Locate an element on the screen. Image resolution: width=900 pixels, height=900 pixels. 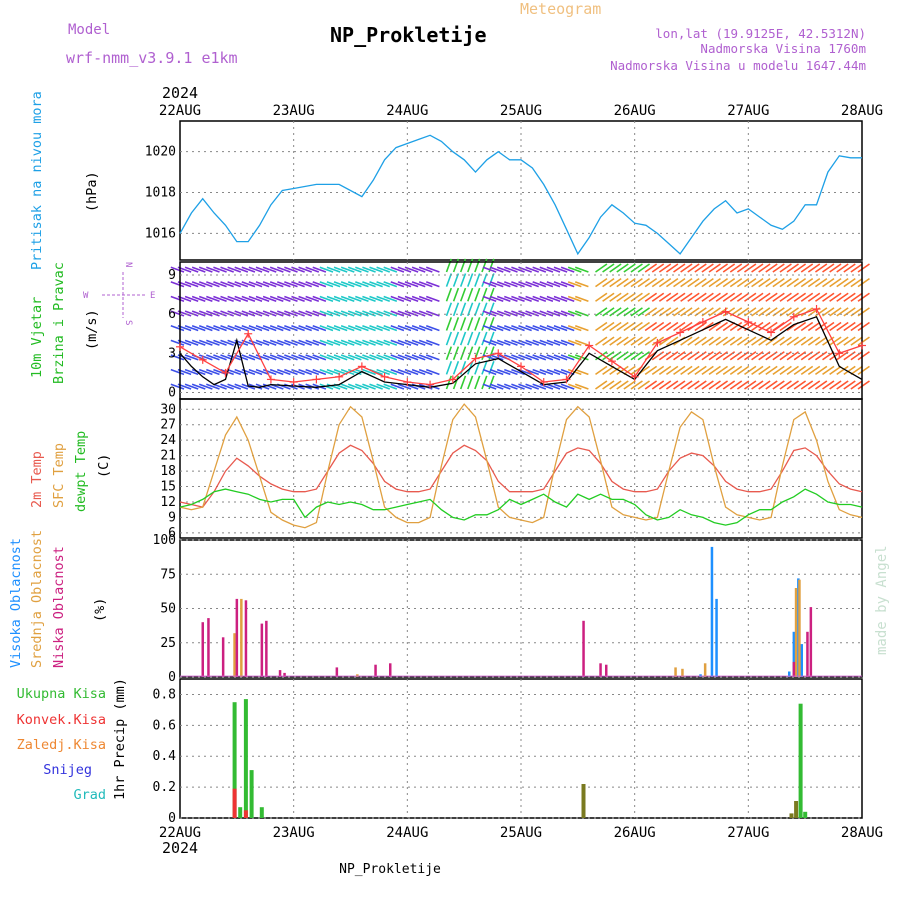
cloud-legend-high: Visoka Oblacnost is located at coordinates (16, 603).